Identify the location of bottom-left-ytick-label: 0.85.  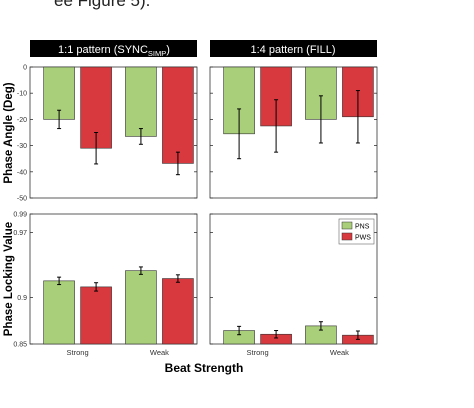
(20, 345).